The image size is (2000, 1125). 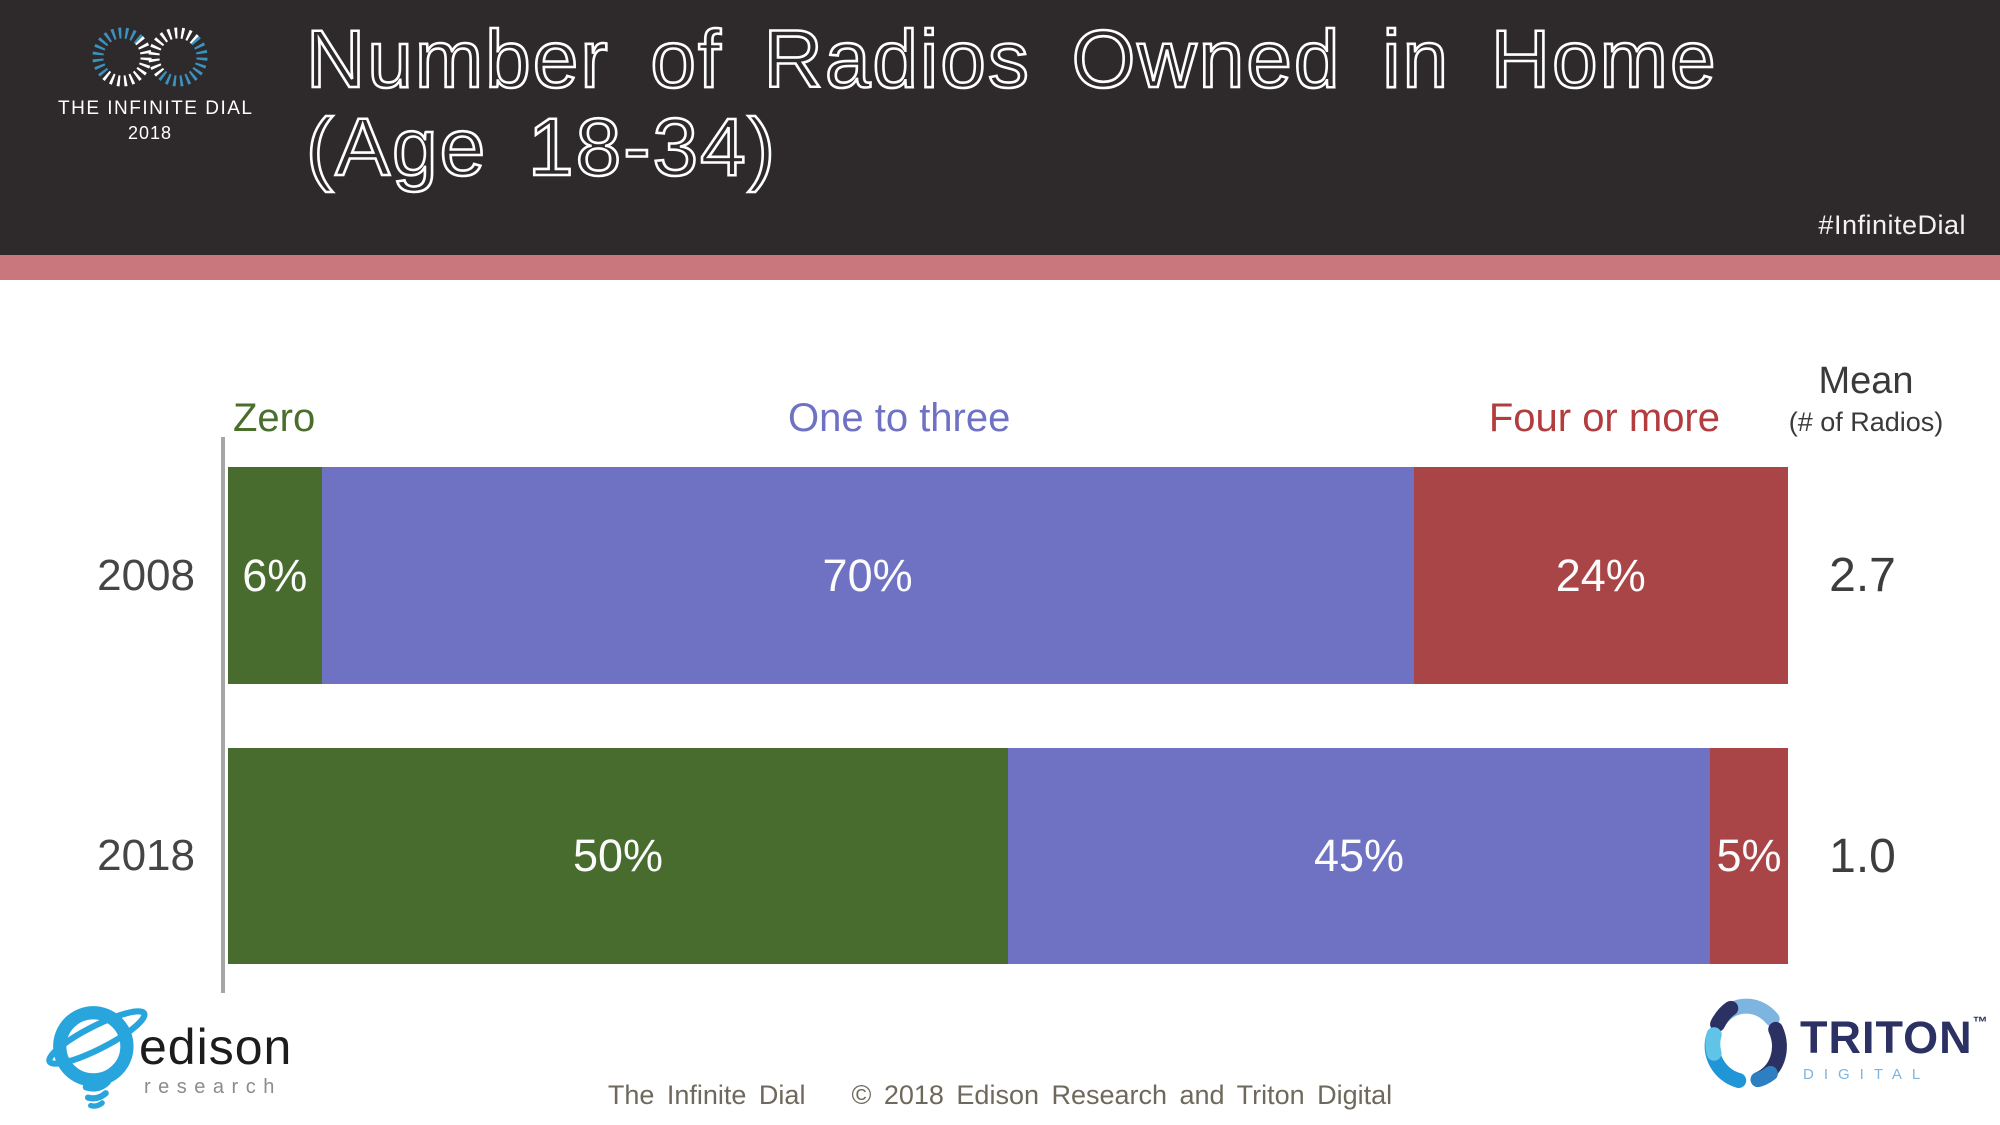 I want to click on segment-value-label: 6%, so click(x=275, y=575).